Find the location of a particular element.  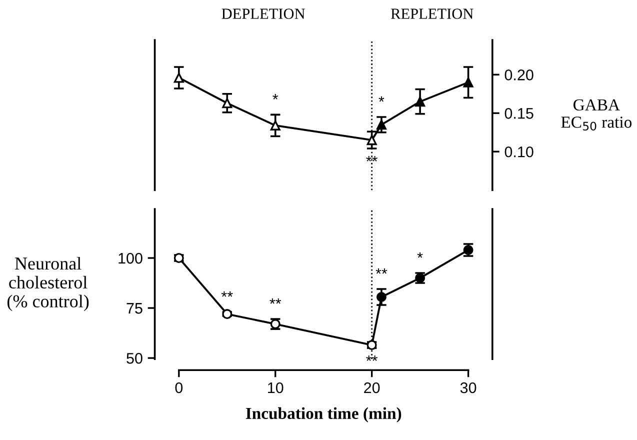

y-tick-label: 50 is located at coordinates (134, 358).